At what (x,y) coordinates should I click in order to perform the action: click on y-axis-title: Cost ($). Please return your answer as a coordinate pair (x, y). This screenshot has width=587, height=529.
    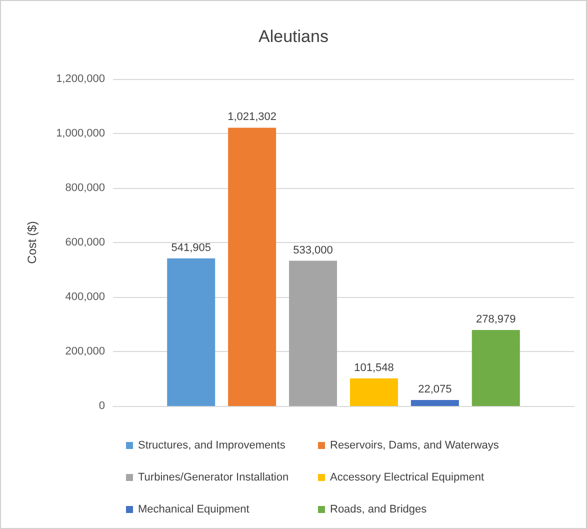
    Looking at the image, I should click on (32, 242).